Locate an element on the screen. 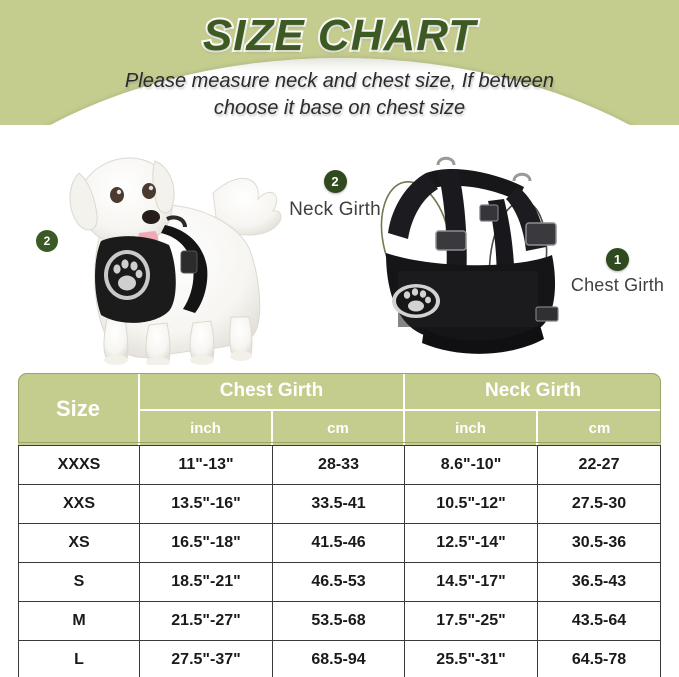 This screenshot has width=679, height=677. callout-chest-label: Chest Girth is located at coordinates (617, 285).